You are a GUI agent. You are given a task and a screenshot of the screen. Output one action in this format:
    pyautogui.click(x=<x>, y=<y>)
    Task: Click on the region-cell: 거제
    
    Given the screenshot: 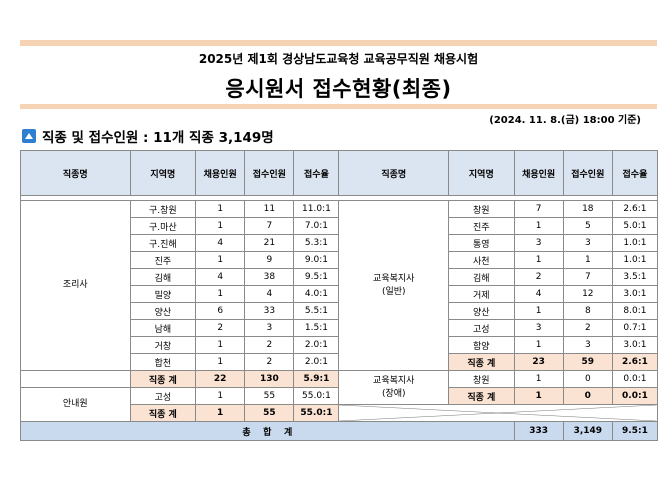 What is the action you would take?
    pyautogui.click(x=481, y=294)
    